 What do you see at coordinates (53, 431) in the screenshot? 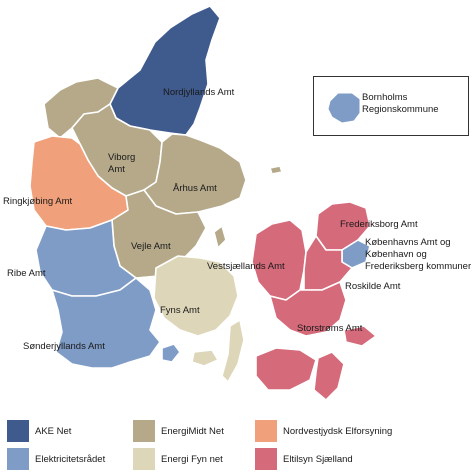
I see `legend-label: AKE Net` at bounding box center [53, 431].